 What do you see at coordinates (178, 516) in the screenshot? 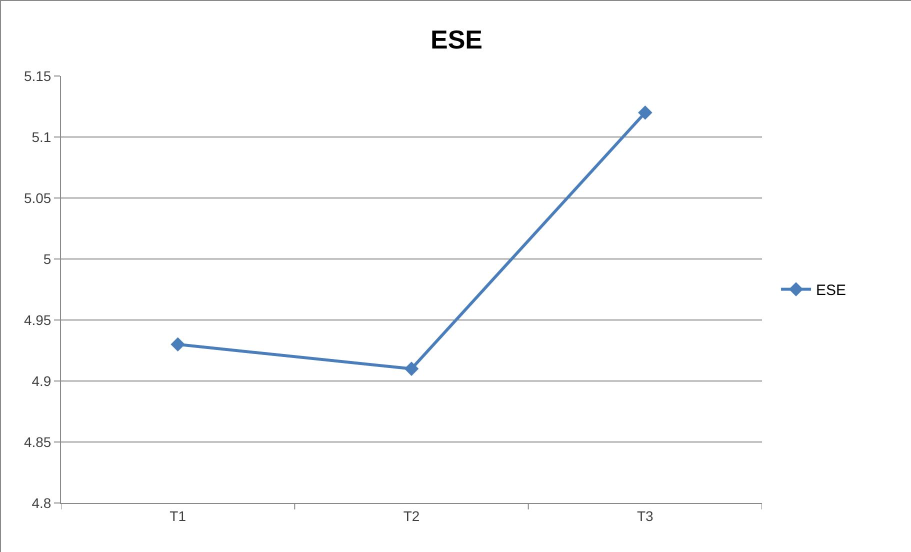
I see `x-tick-label: T1` at bounding box center [178, 516].